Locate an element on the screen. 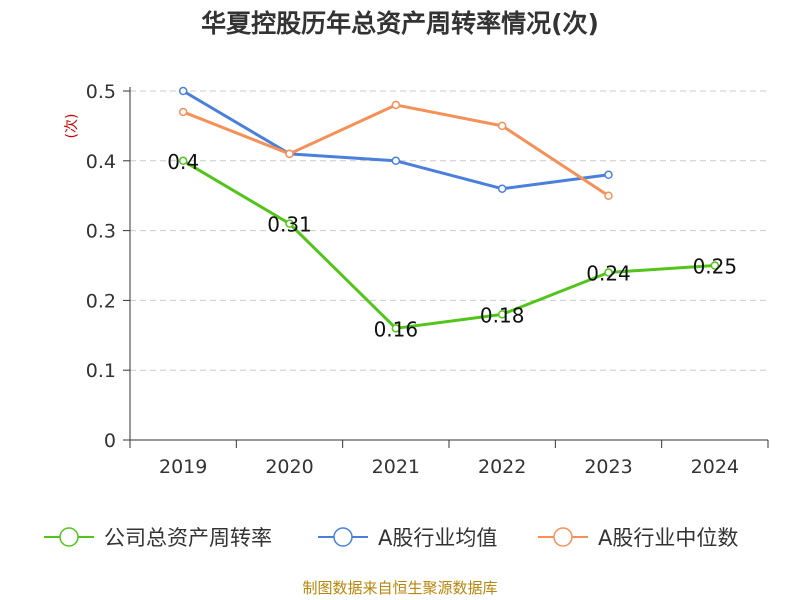  data-label: 0.16 is located at coordinates (396, 329).